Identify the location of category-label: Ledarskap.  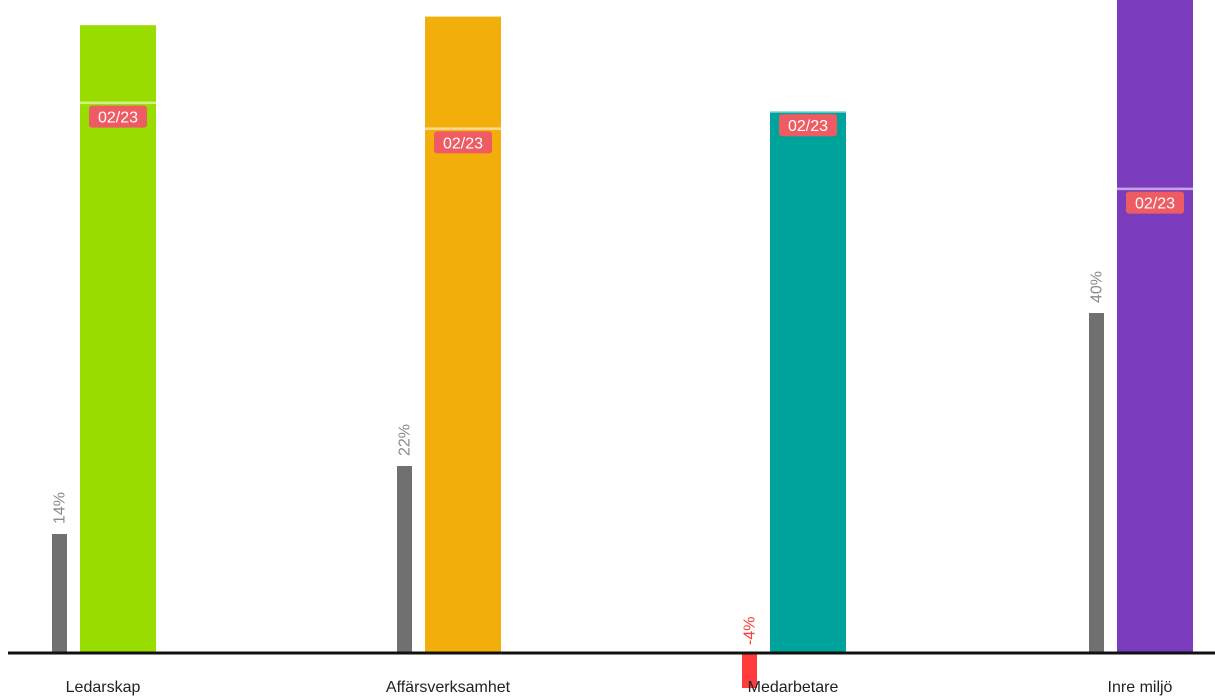
(103, 687).